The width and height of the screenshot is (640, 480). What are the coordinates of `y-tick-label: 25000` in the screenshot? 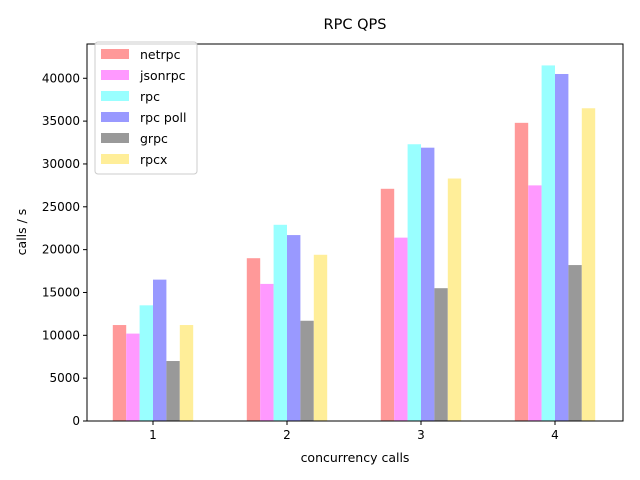 It's located at (61, 207).